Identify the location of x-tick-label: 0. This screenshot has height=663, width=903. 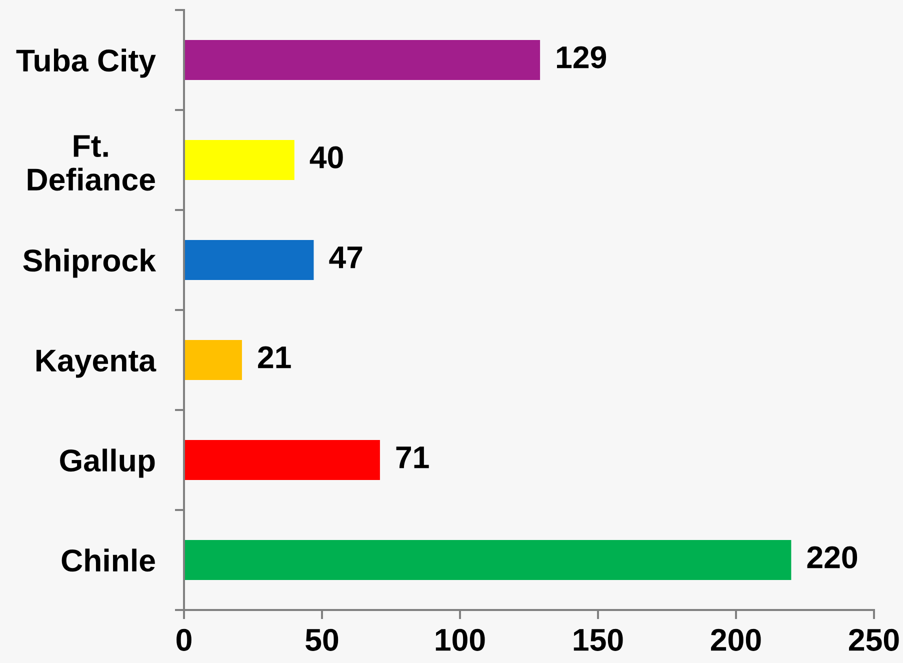
(184, 639).